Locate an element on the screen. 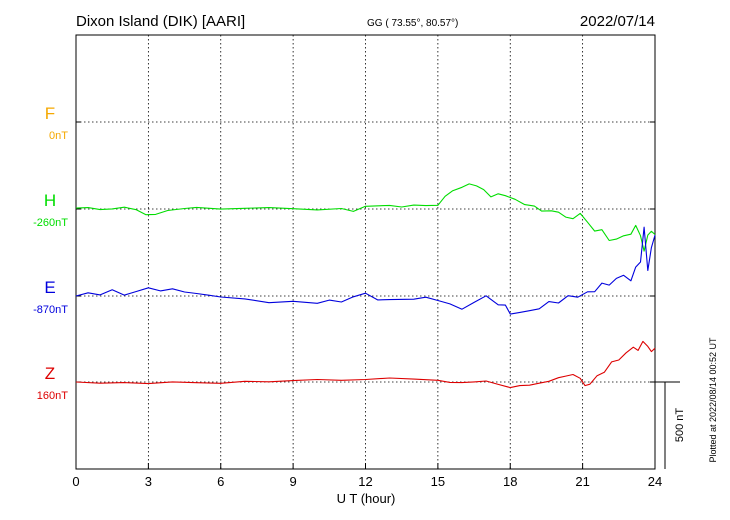 This screenshot has height=520, width=730. x-axis: 0 3 6 9 12 15 18 21 24 is located at coordinates (367, 476).